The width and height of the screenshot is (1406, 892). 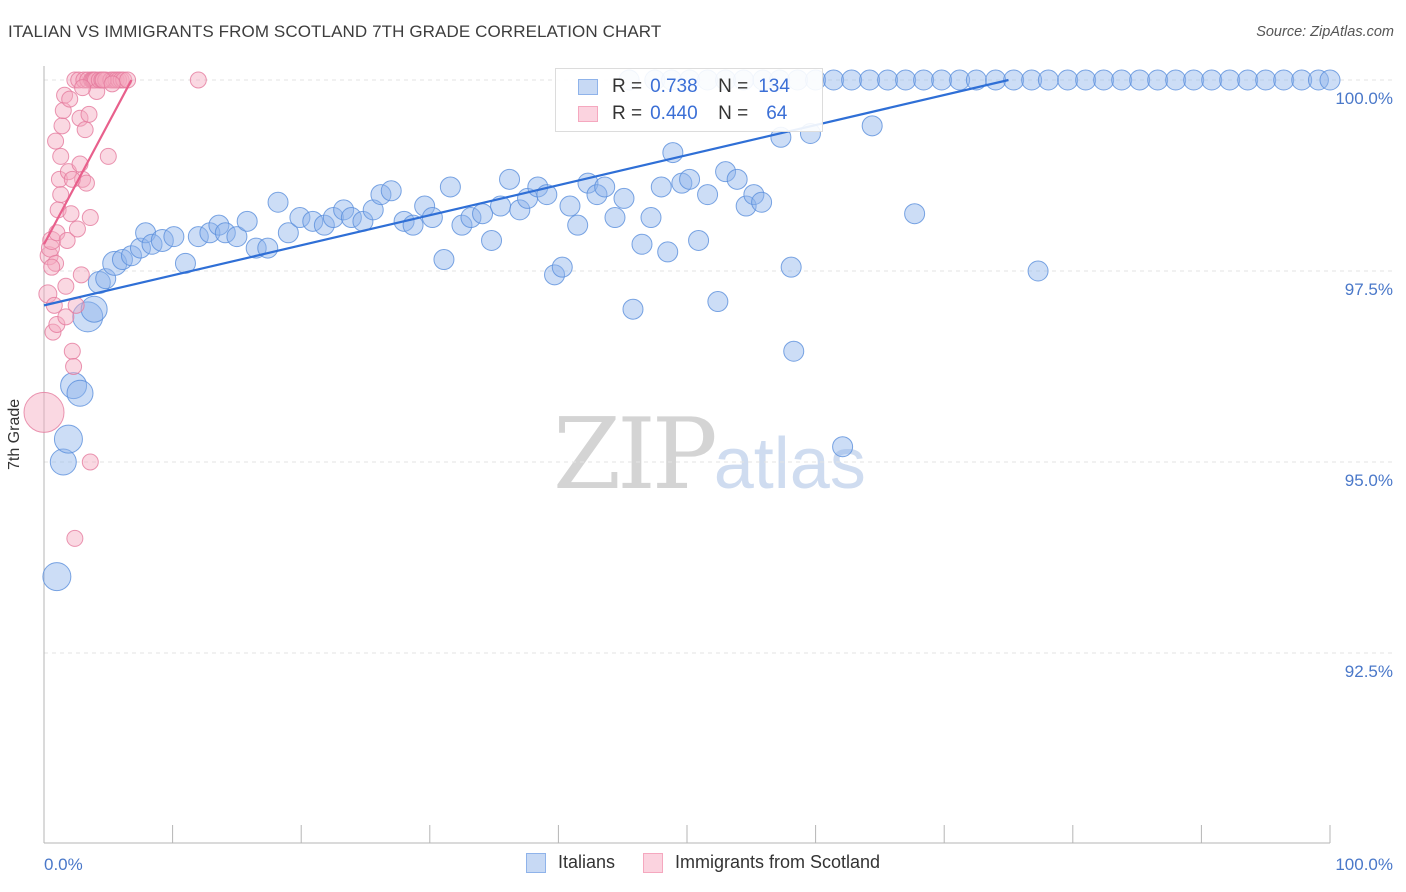 What do you see at coordinates (1369, 671) in the screenshot?
I see `y-tick-label: 92.5%` at bounding box center [1369, 671].